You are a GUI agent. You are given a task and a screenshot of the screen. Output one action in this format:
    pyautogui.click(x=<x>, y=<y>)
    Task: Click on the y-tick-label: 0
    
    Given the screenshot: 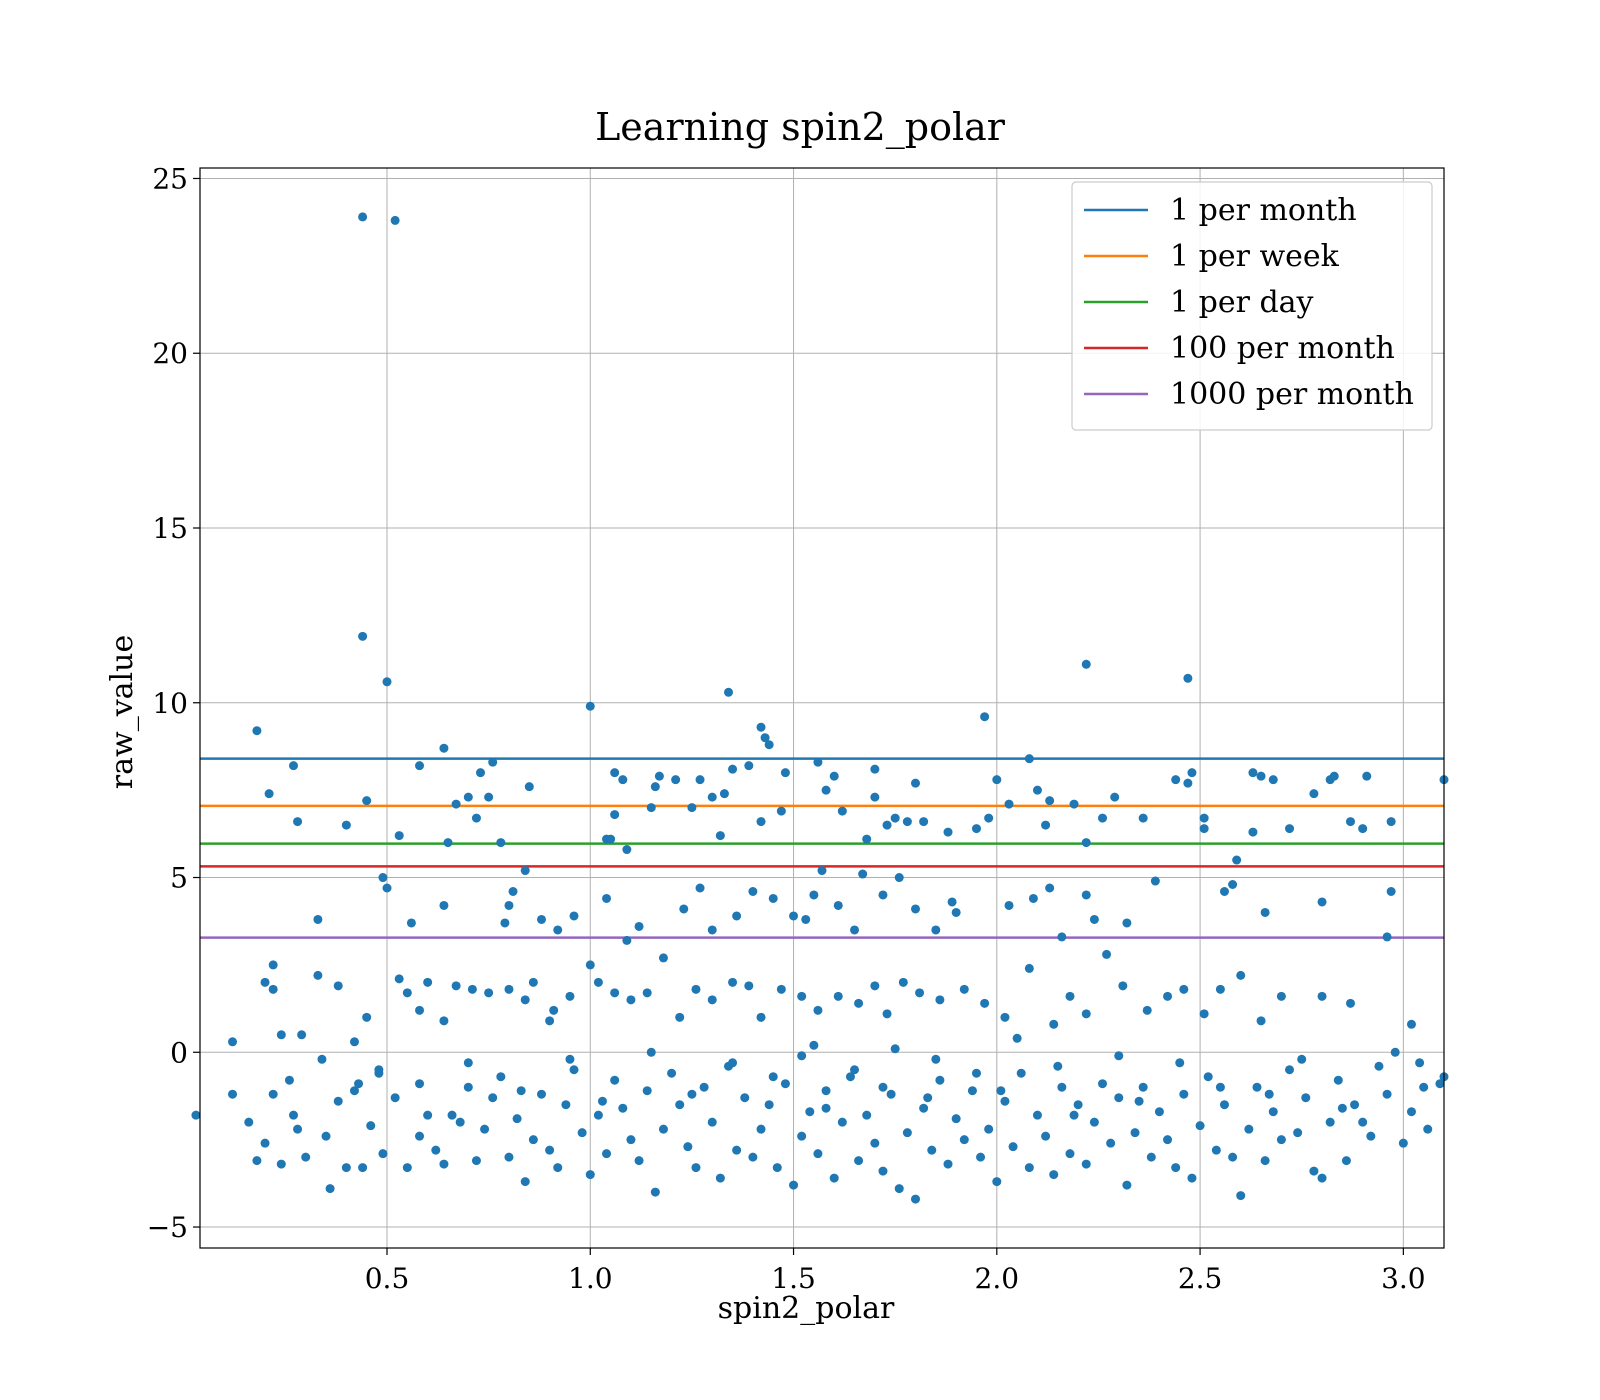 What is the action you would take?
    pyautogui.click(x=179, y=1052)
    